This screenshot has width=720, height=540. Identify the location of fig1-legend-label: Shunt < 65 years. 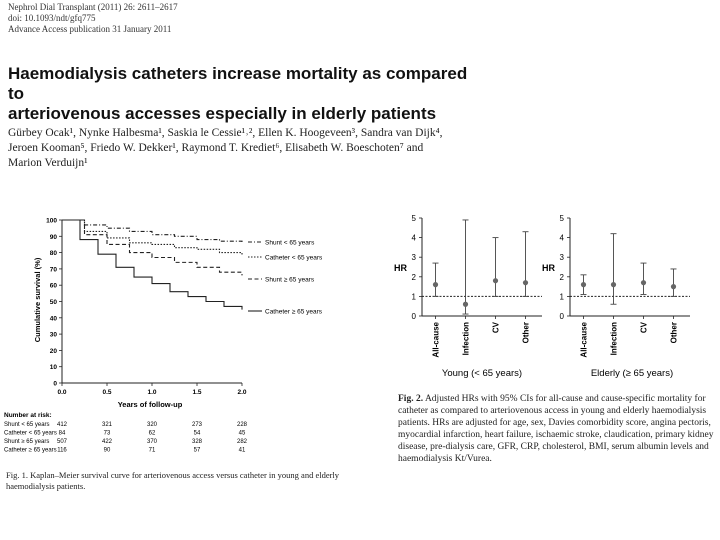
(290, 243).